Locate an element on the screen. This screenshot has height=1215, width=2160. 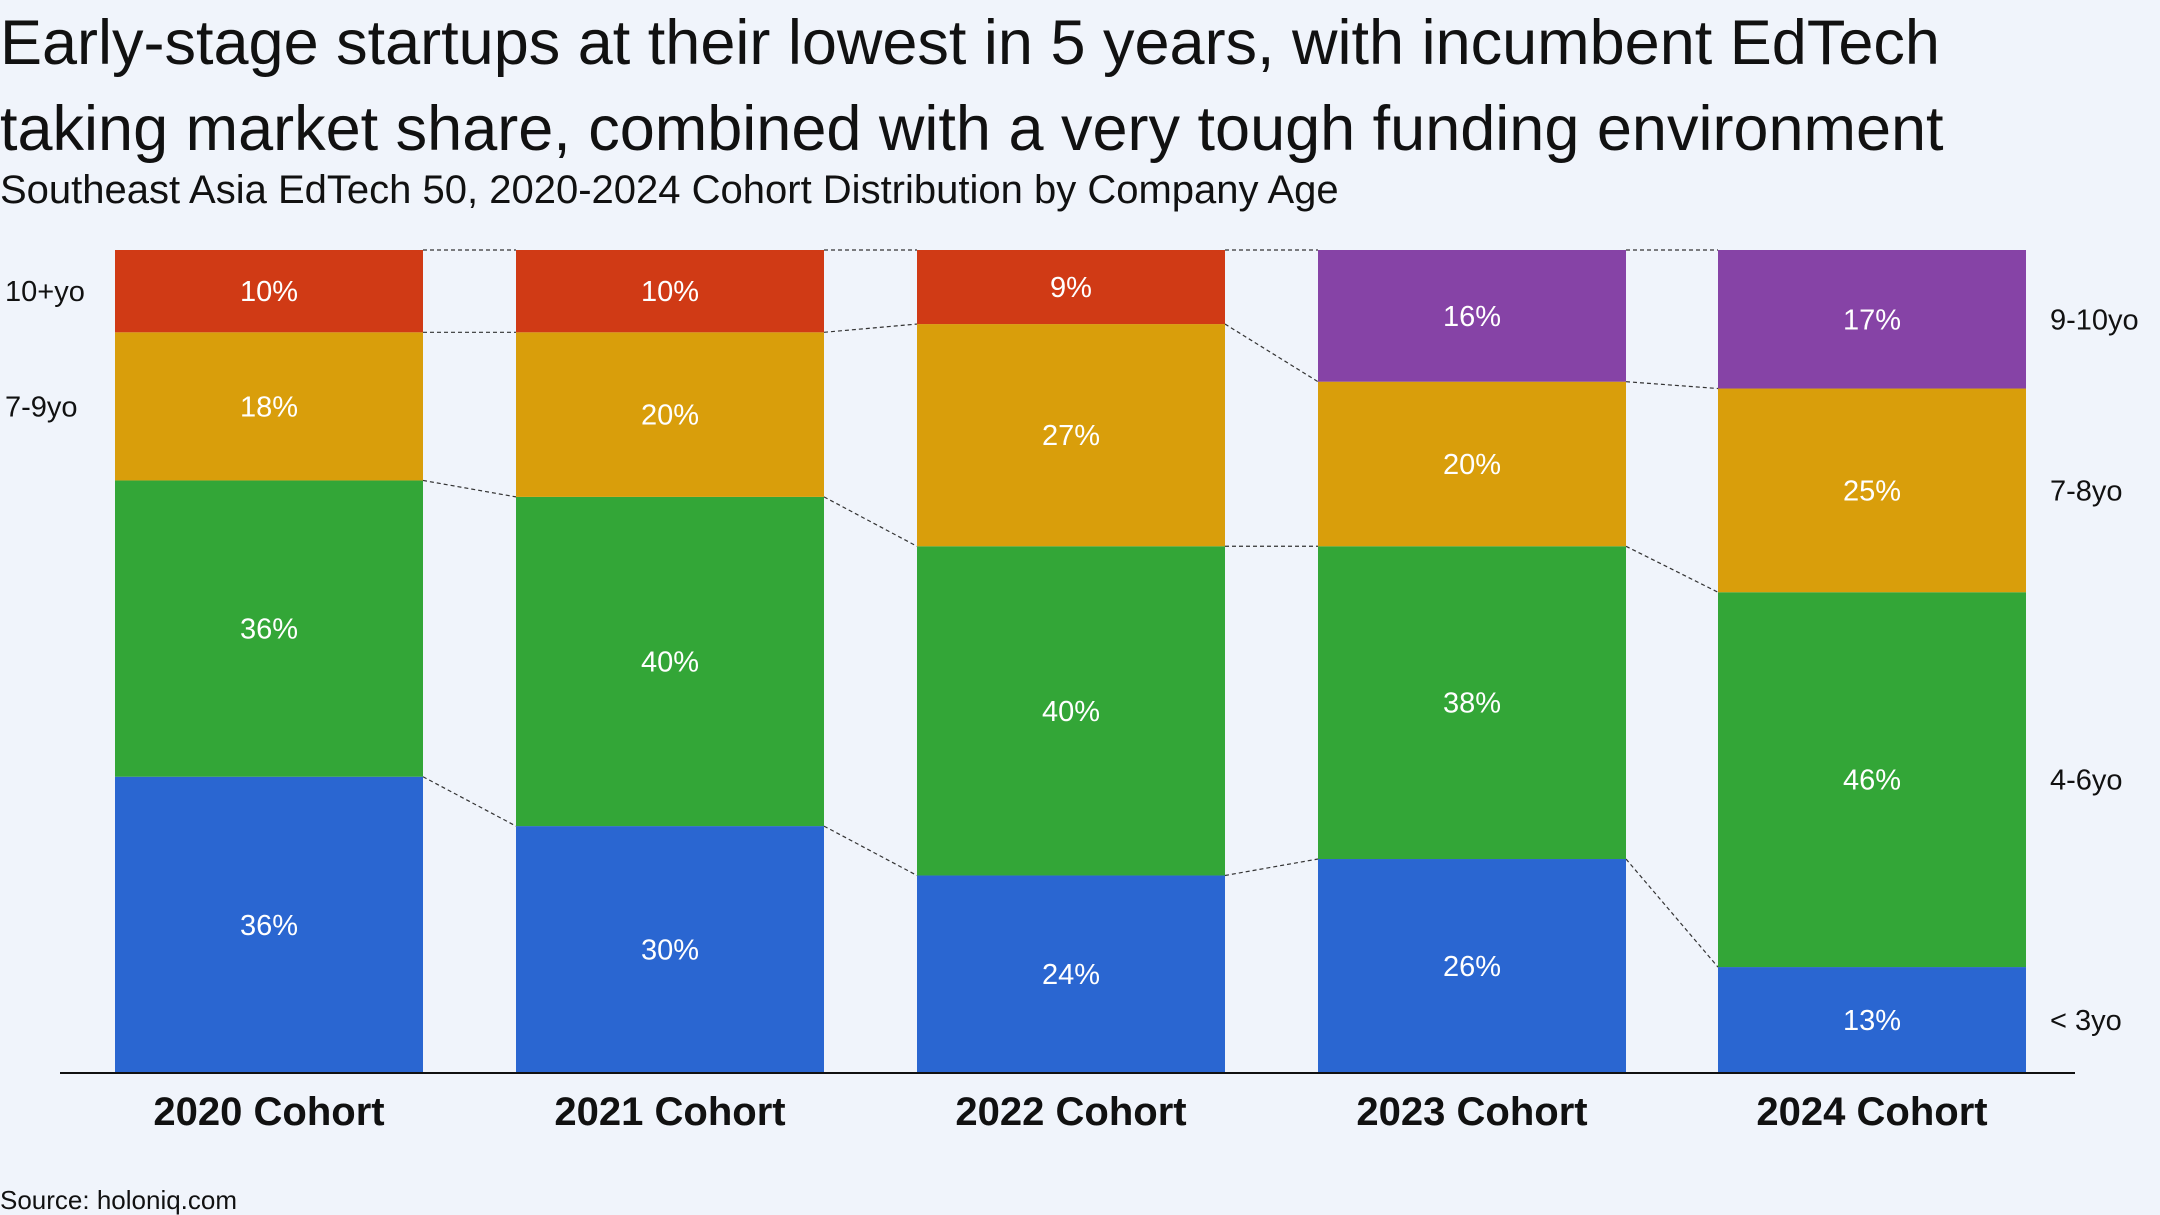
bar-2023-cohort-4-6yo is located at coordinates (1472, 703).